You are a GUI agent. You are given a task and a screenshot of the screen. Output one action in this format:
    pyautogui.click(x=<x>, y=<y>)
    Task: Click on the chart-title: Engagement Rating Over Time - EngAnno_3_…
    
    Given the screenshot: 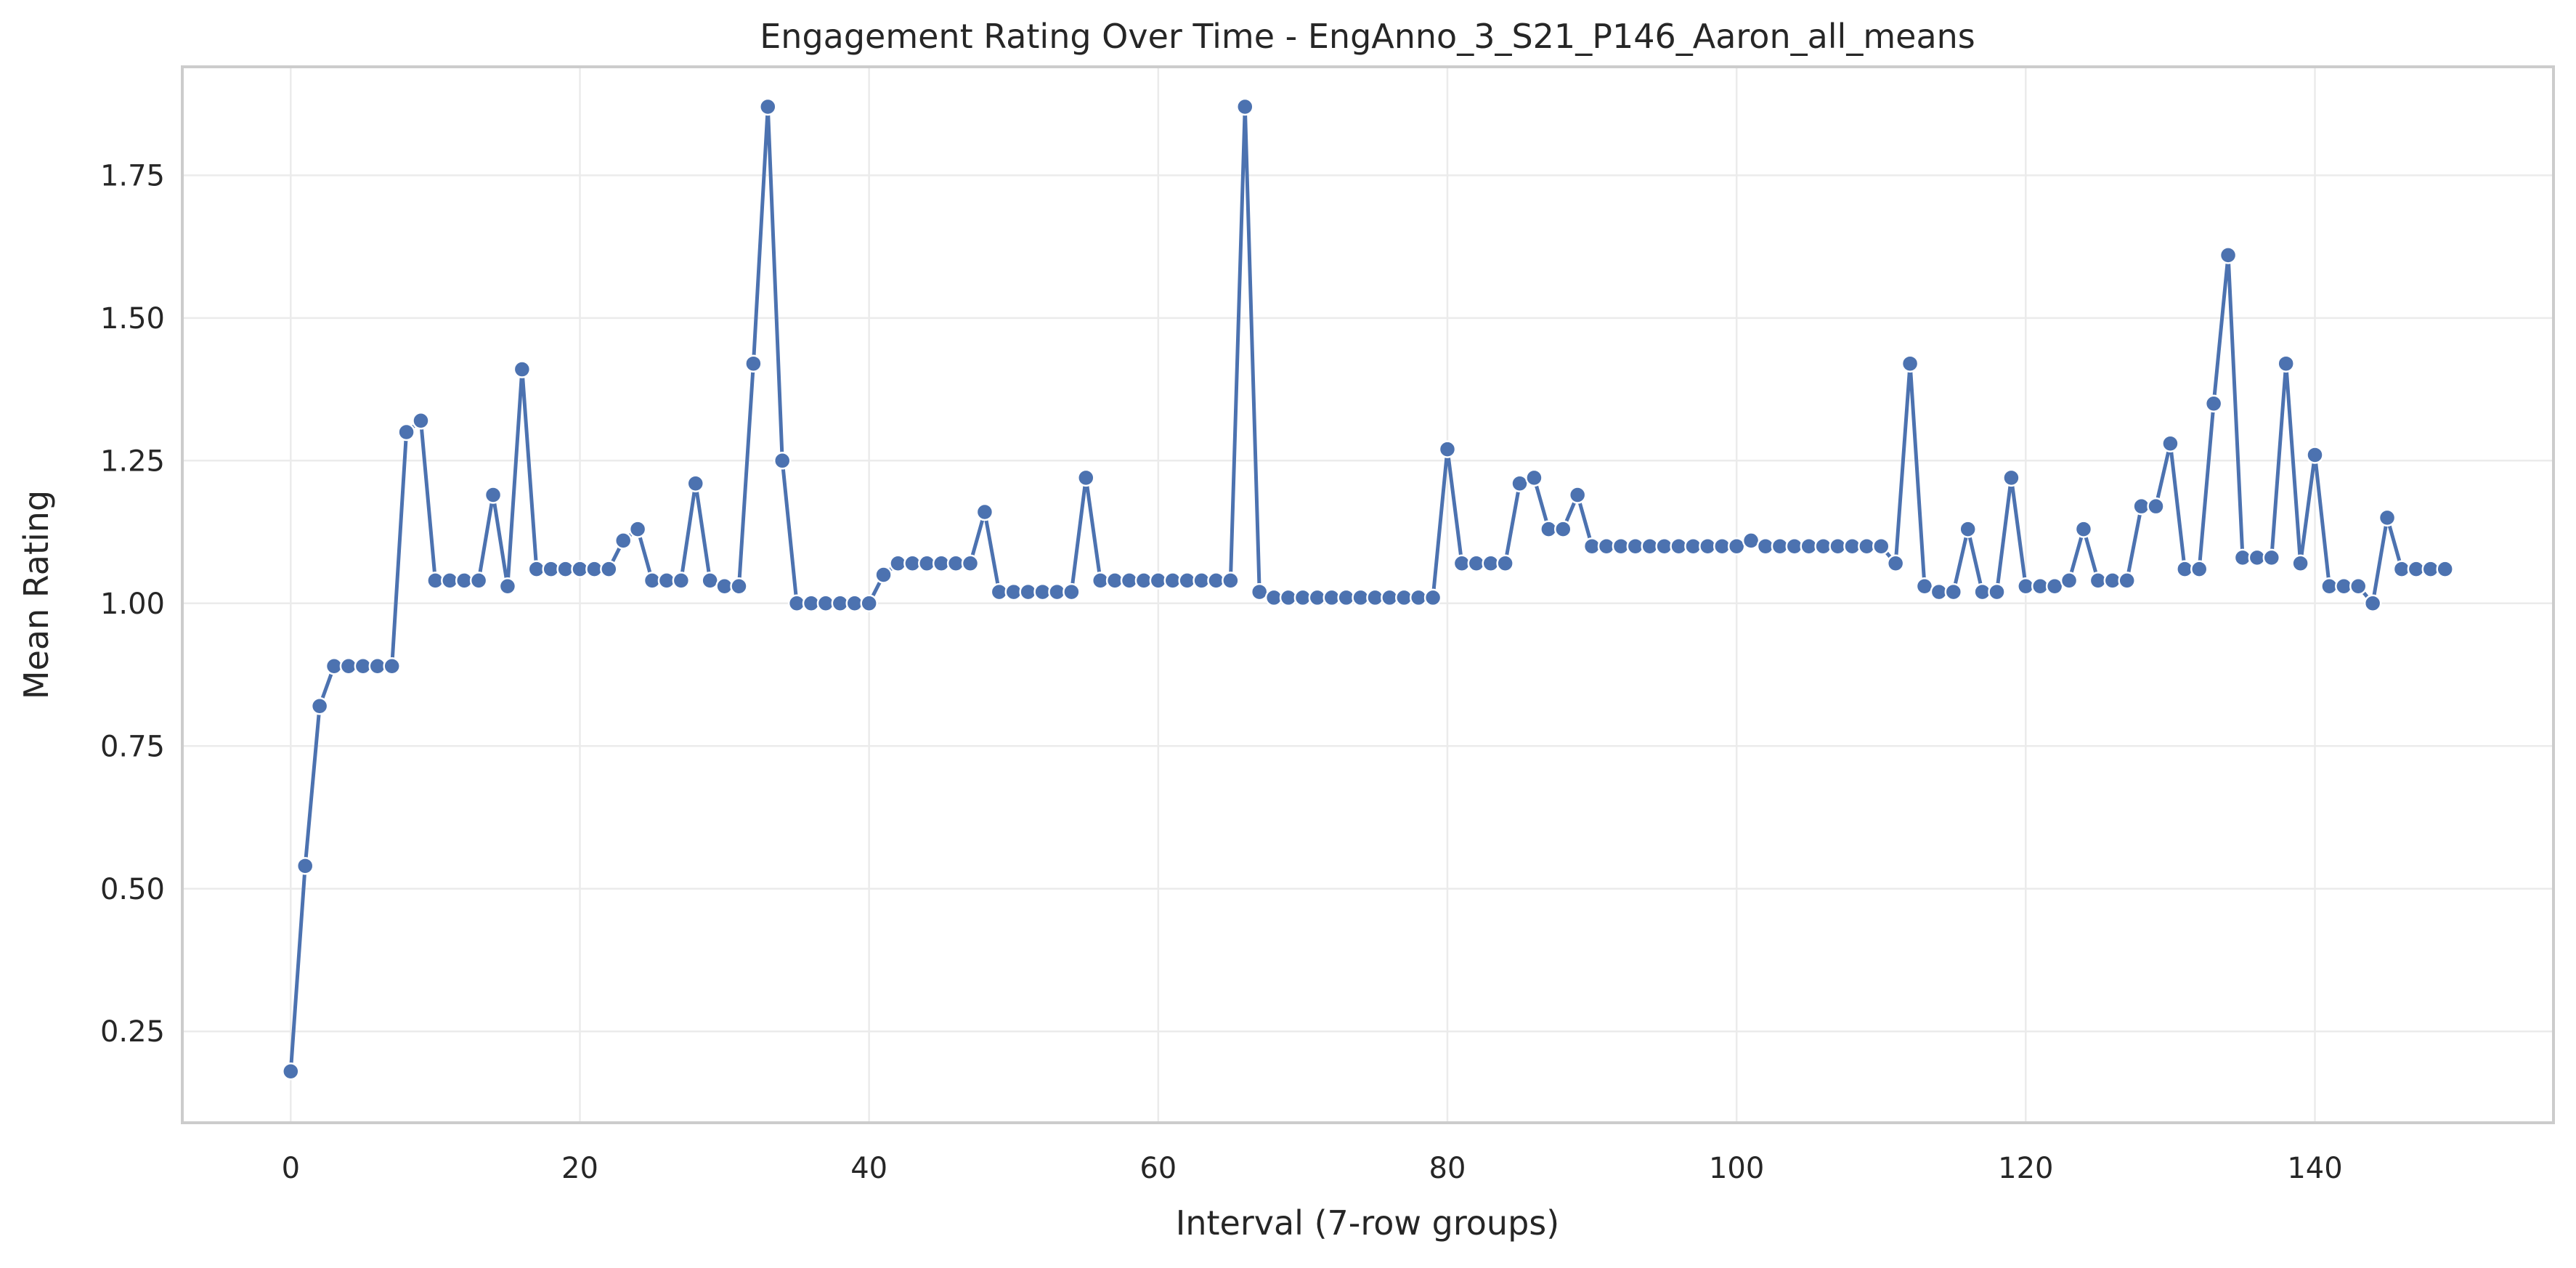 What is the action you would take?
    pyautogui.click(x=1367, y=36)
    